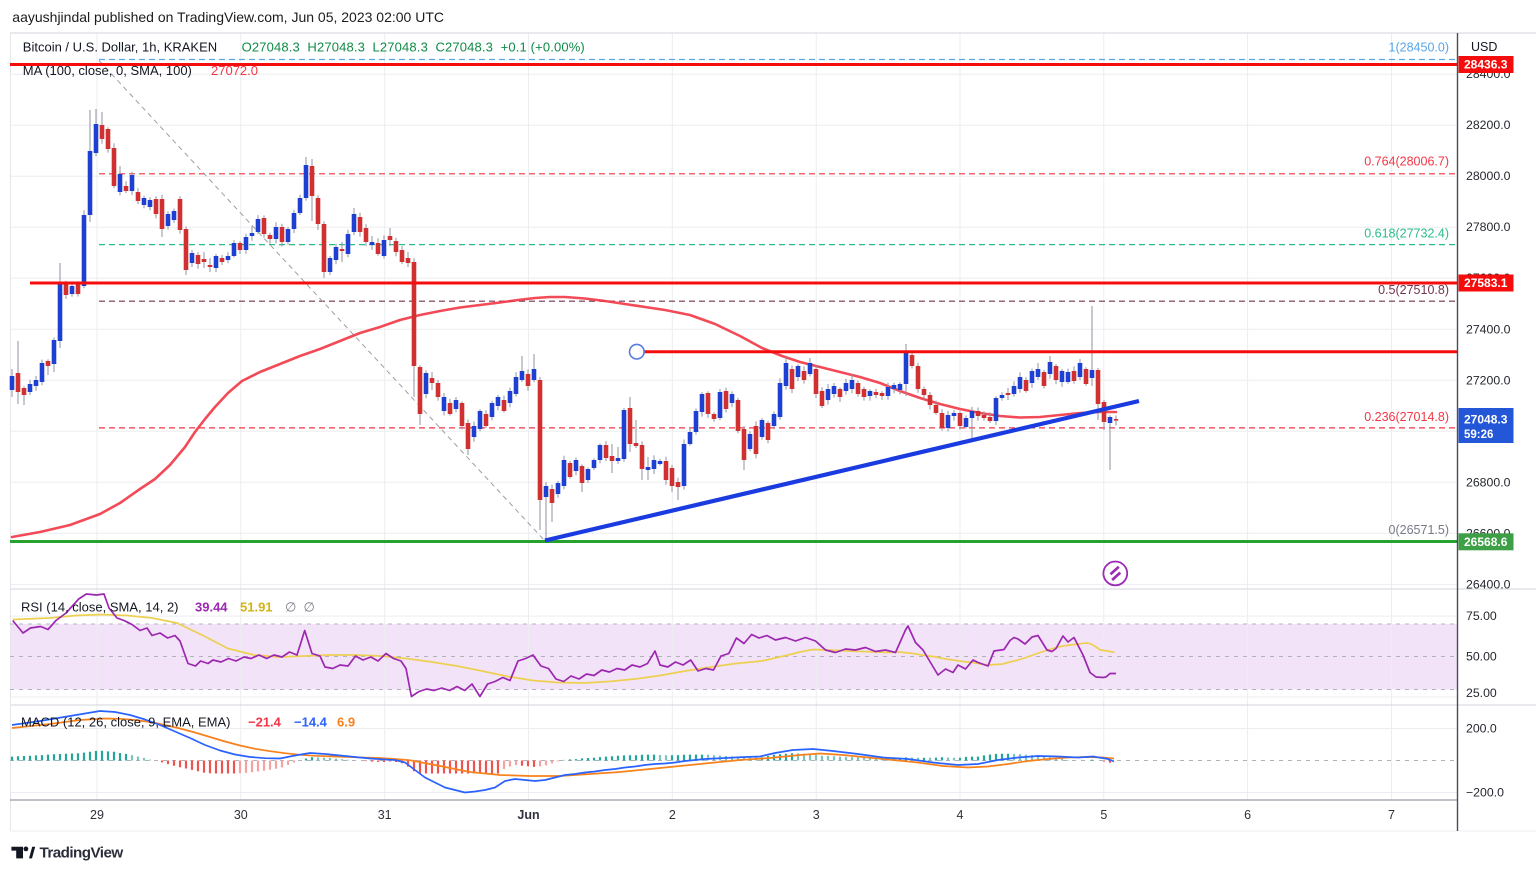  What do you see at coordinates (1488, 227) in the screenshot?
I see `svg-text: 27800.0` at bounding box center [1488, 227].